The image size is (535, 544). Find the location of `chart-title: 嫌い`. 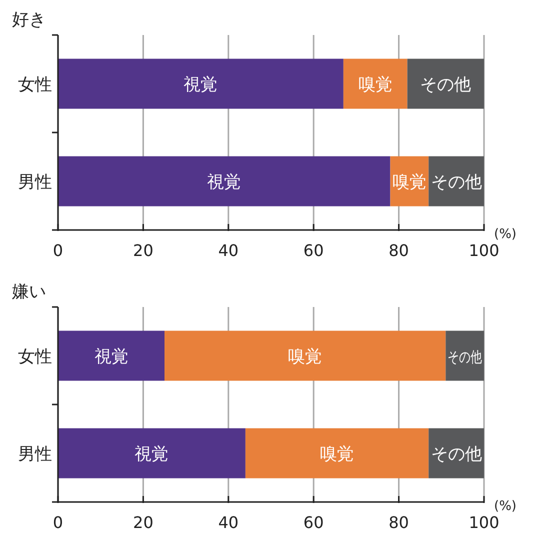

chart-title: 嫌い is located at coordinates (29, 292).